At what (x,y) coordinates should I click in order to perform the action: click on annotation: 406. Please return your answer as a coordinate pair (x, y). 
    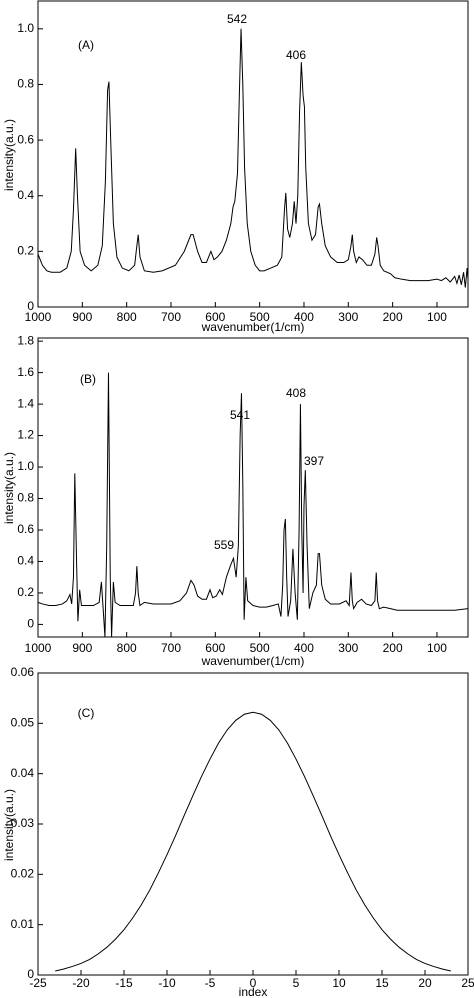
    Looking at the image, I should click on (296, 55).